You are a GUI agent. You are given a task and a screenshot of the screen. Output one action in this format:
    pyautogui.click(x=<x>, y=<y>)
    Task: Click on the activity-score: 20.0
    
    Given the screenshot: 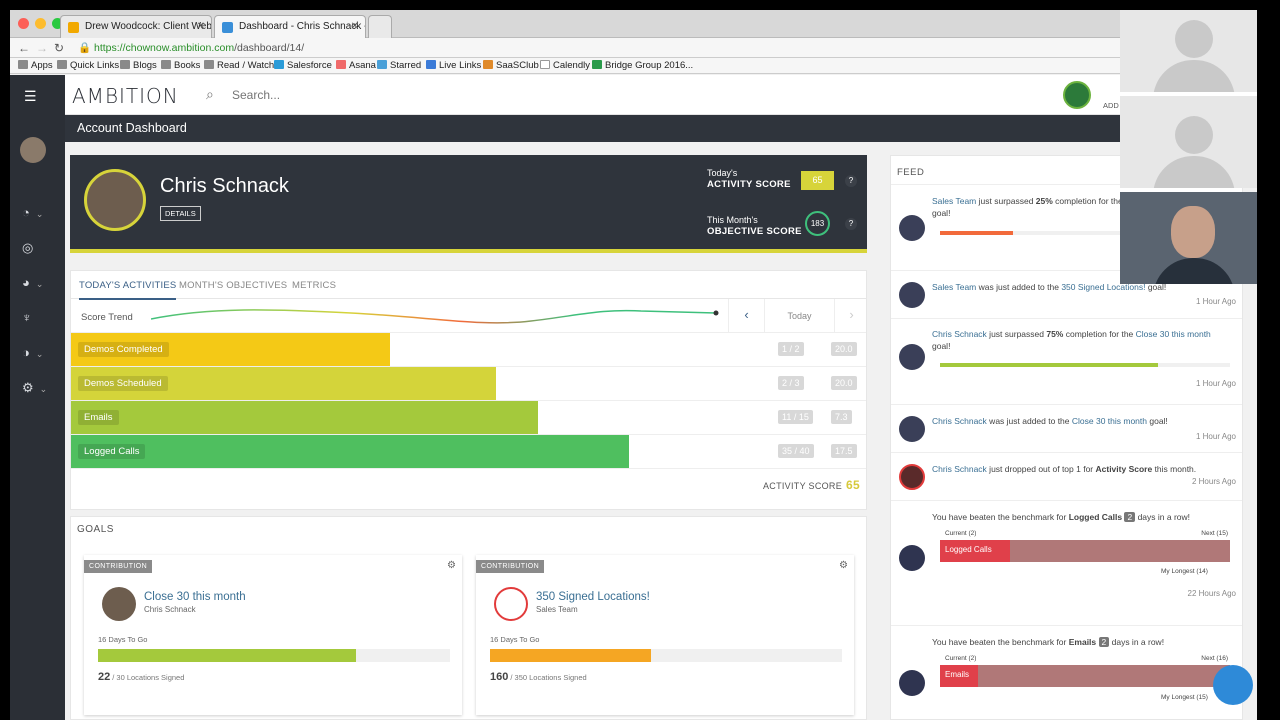 What is the action you would take?
    pyautogui.click(x=844, y=383)
    